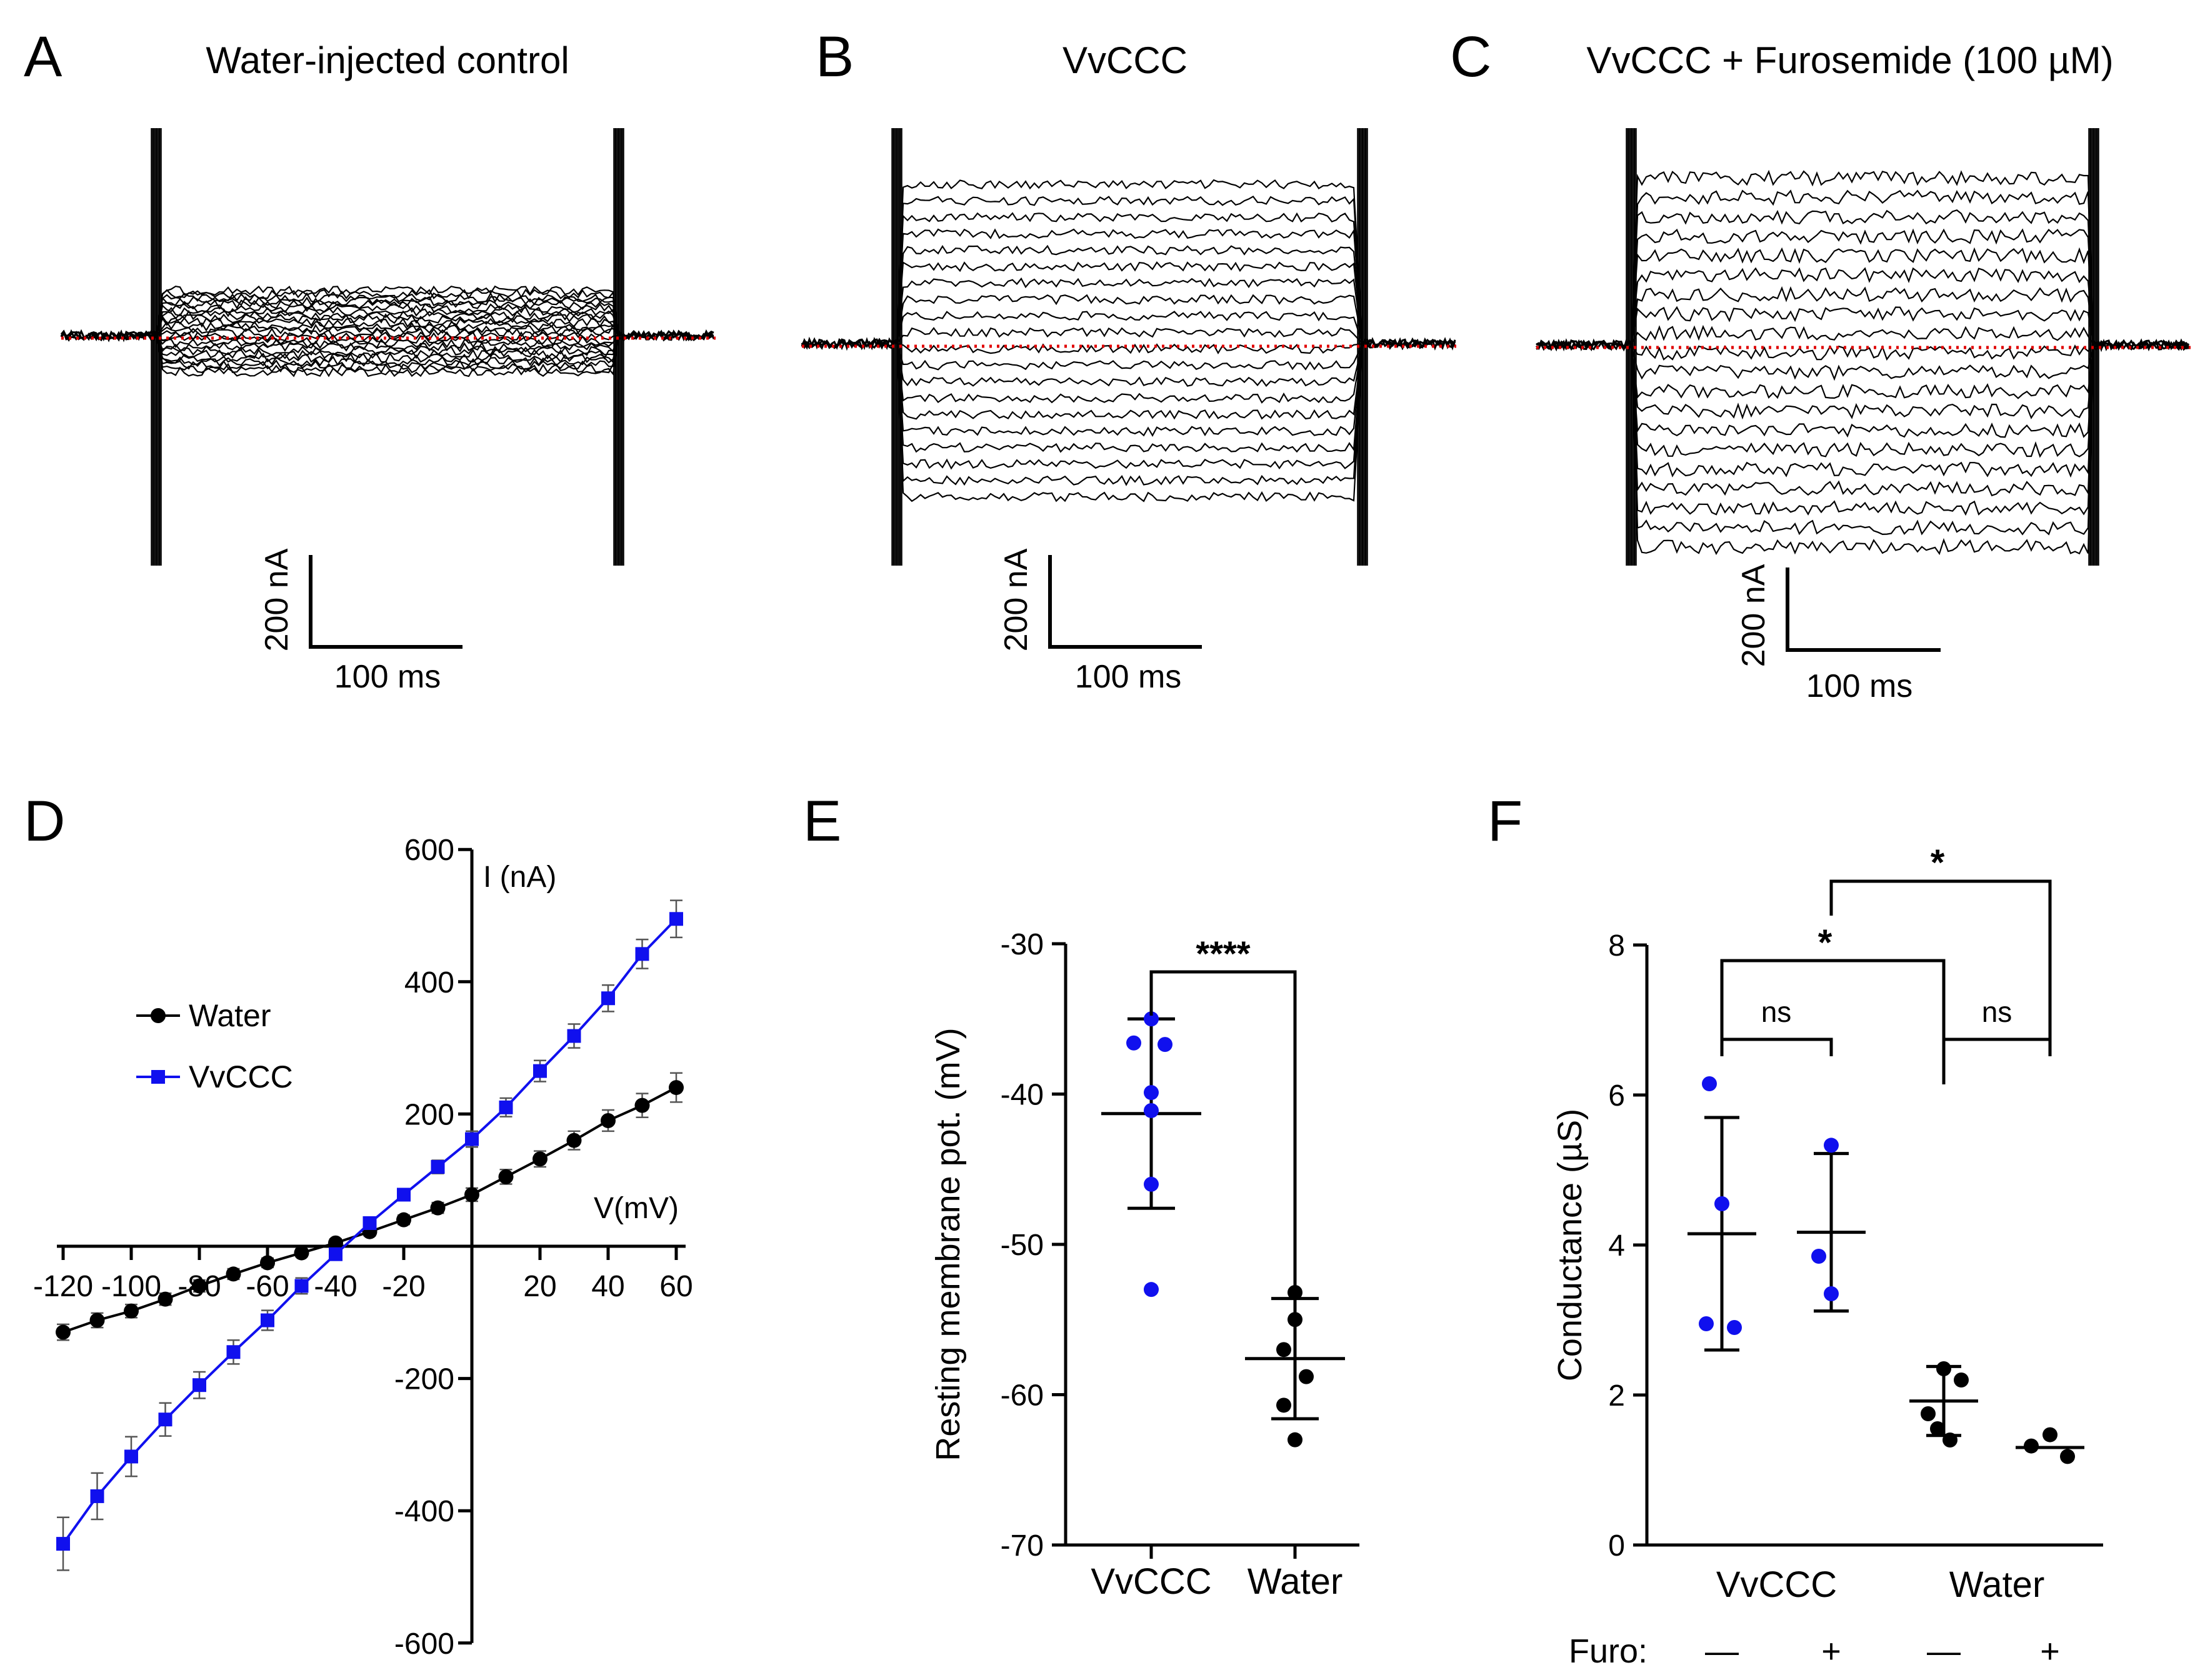 The width and height of the screenshot is (2205, 1680). What do you see at coordinates (429, 982) in the screenshot?
I see `y-tick-label: 400` at bounding box center [429, 982].